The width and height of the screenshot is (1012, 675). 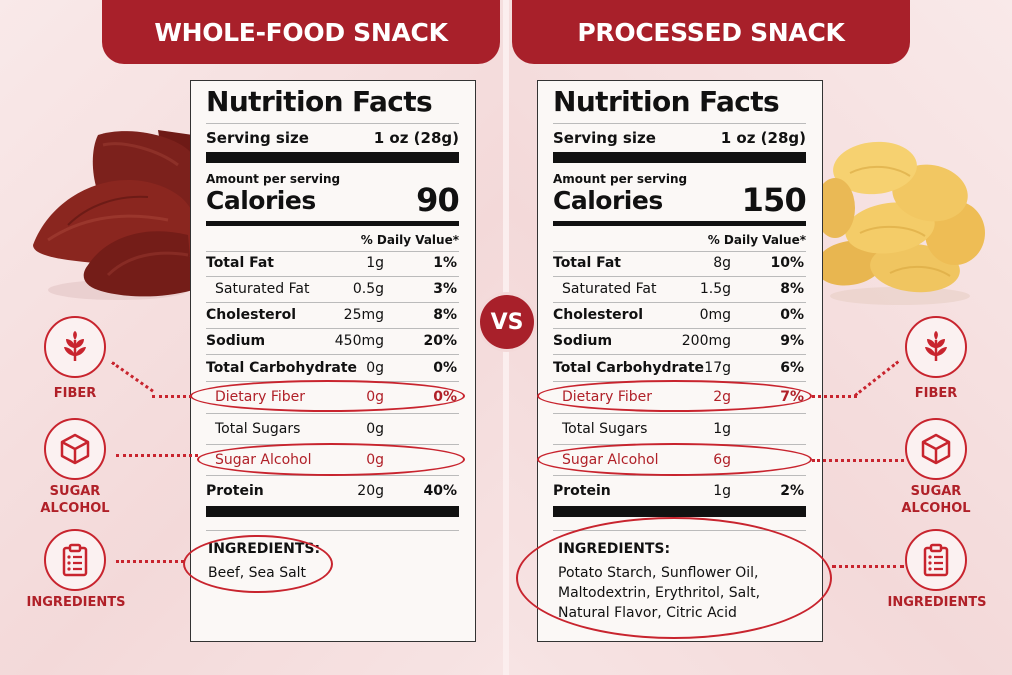 What do you see at coordinates (75, 393) in the screenshot?
I see `fiber-label-left: FIBER` at bounding box center [75, 393].